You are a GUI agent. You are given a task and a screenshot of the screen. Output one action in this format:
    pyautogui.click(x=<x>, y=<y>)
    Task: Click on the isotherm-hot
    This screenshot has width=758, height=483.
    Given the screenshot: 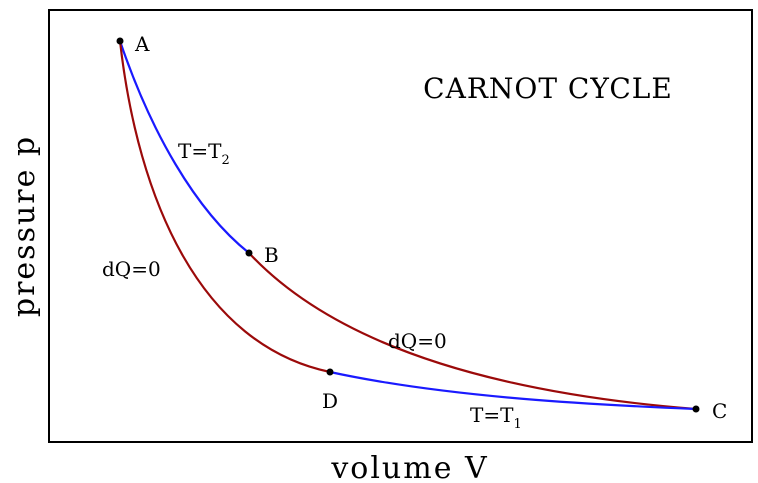 What is the action you would take?
    pyautogui.click(x=184, y=147)
    